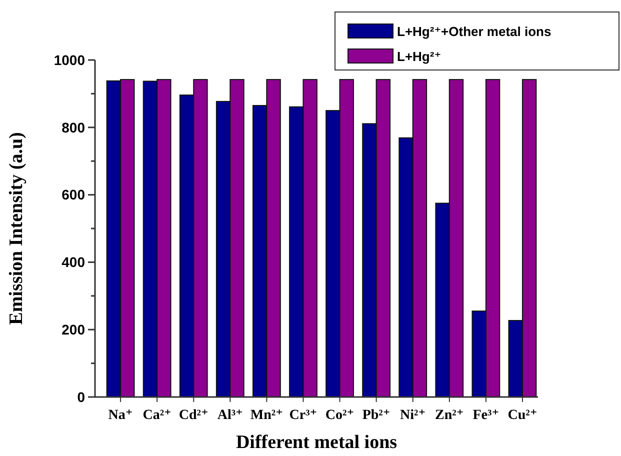 The height and width of the screenshot is (456, 621). What do you see at coordinates (157, 415) in the screenshot?
I see `x-tick-label: Ca²⁺` at bounding box center [157, 415].